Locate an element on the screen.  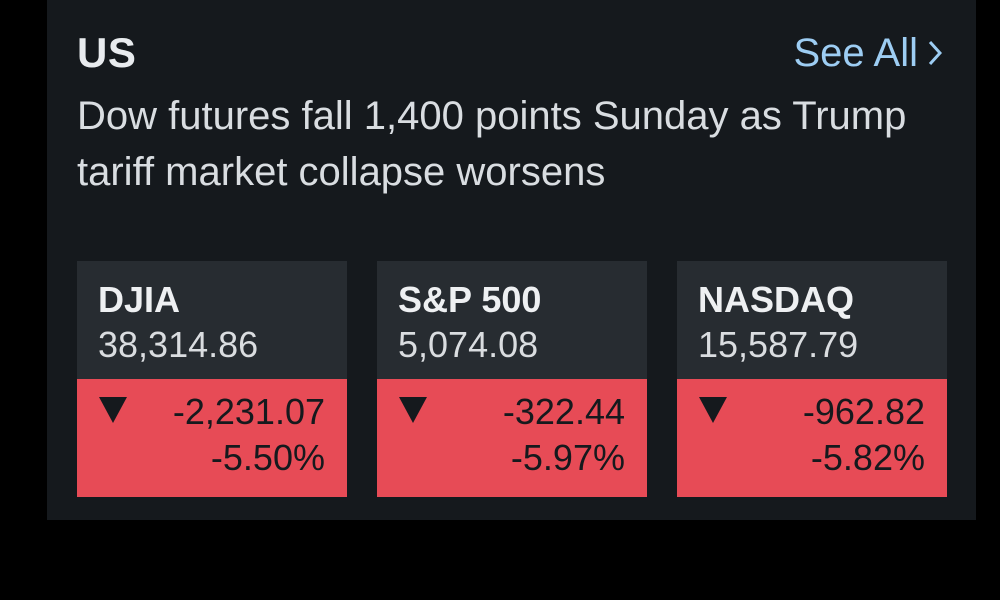
index-name: NASDAQ is located at coordinates (776, 299).